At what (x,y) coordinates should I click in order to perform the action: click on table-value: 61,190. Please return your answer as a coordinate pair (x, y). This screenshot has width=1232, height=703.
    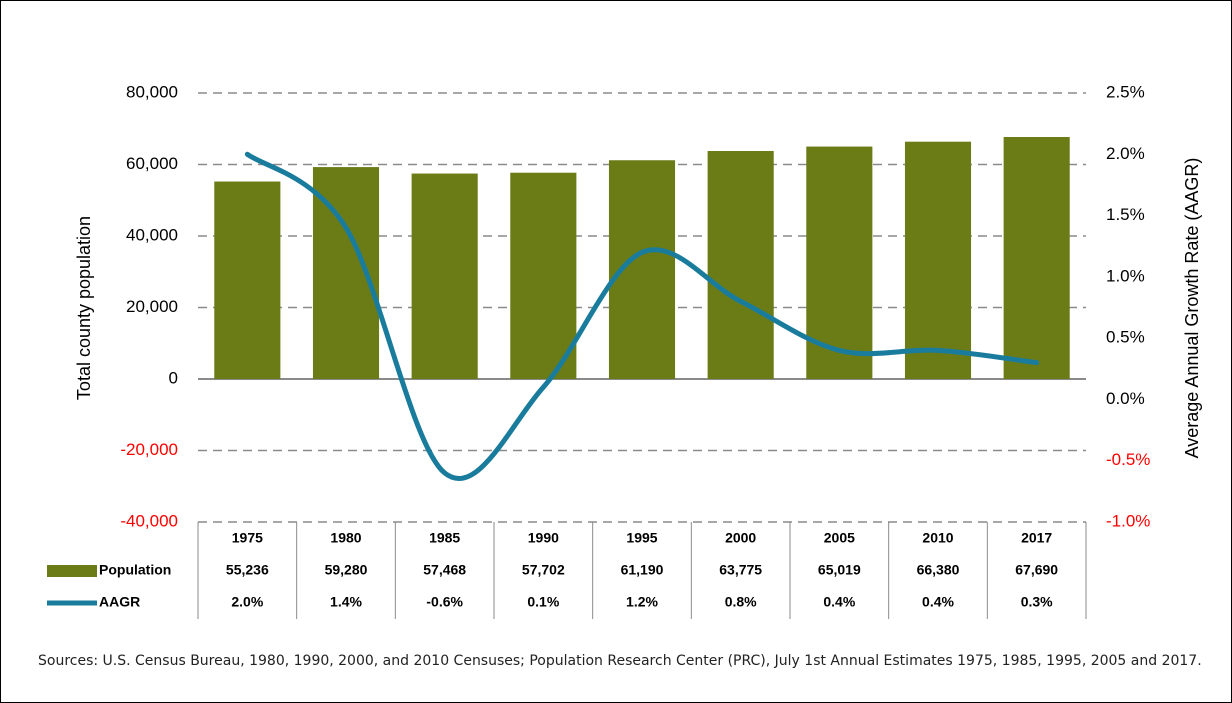
    Looking at the image, I should click on (642, 570).